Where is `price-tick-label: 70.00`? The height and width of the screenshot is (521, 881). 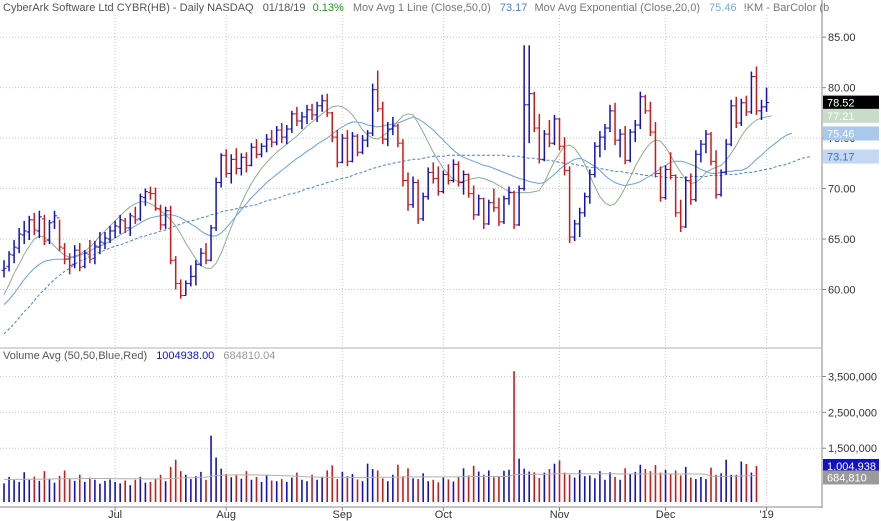
price-tick-label: 70.00 is located at coordinates (842, 190).